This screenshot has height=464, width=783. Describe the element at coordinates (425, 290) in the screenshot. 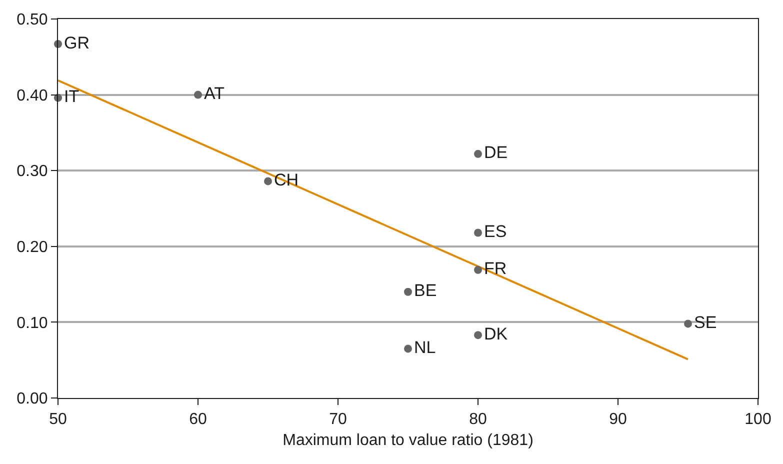

I see `data-label: BE` at that location.